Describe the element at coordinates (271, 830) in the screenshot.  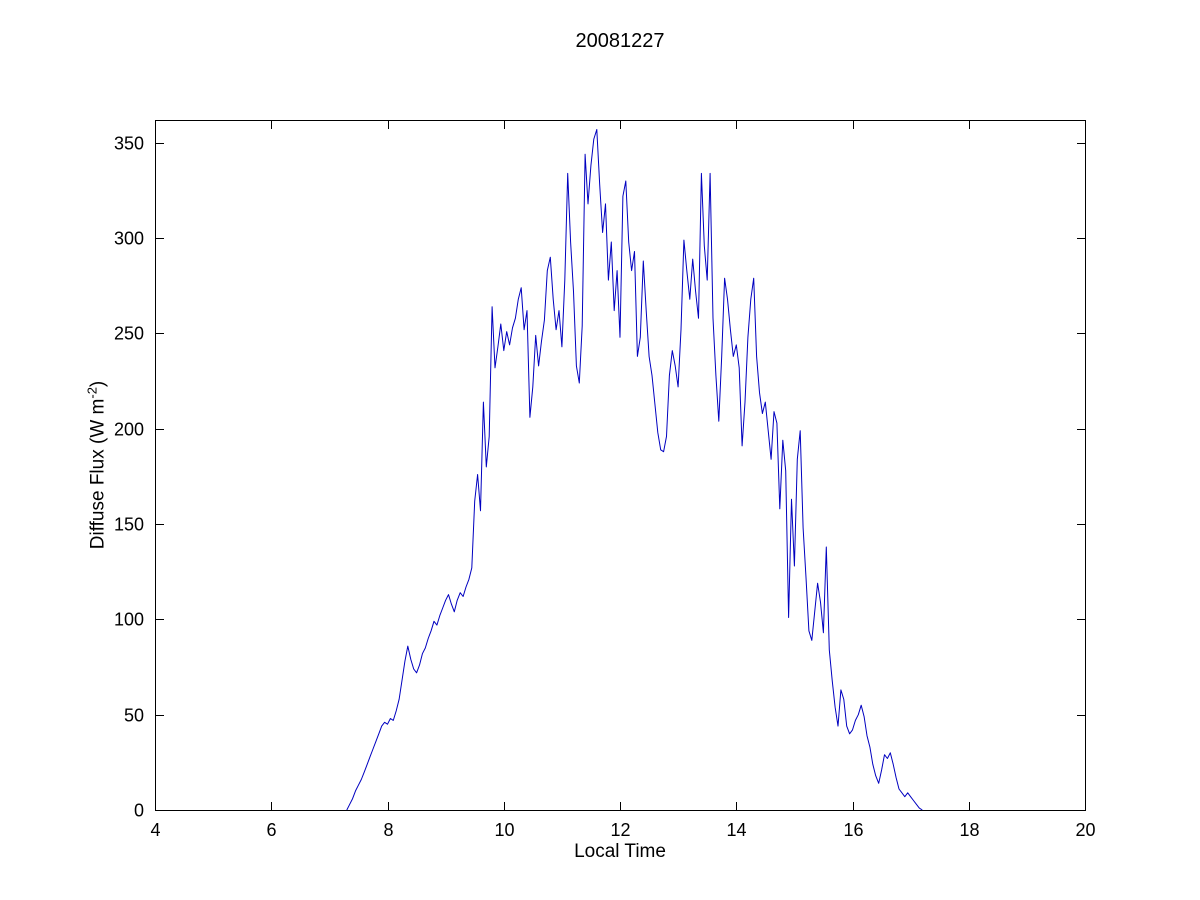
I see `x-tick-label: 6` at that location.